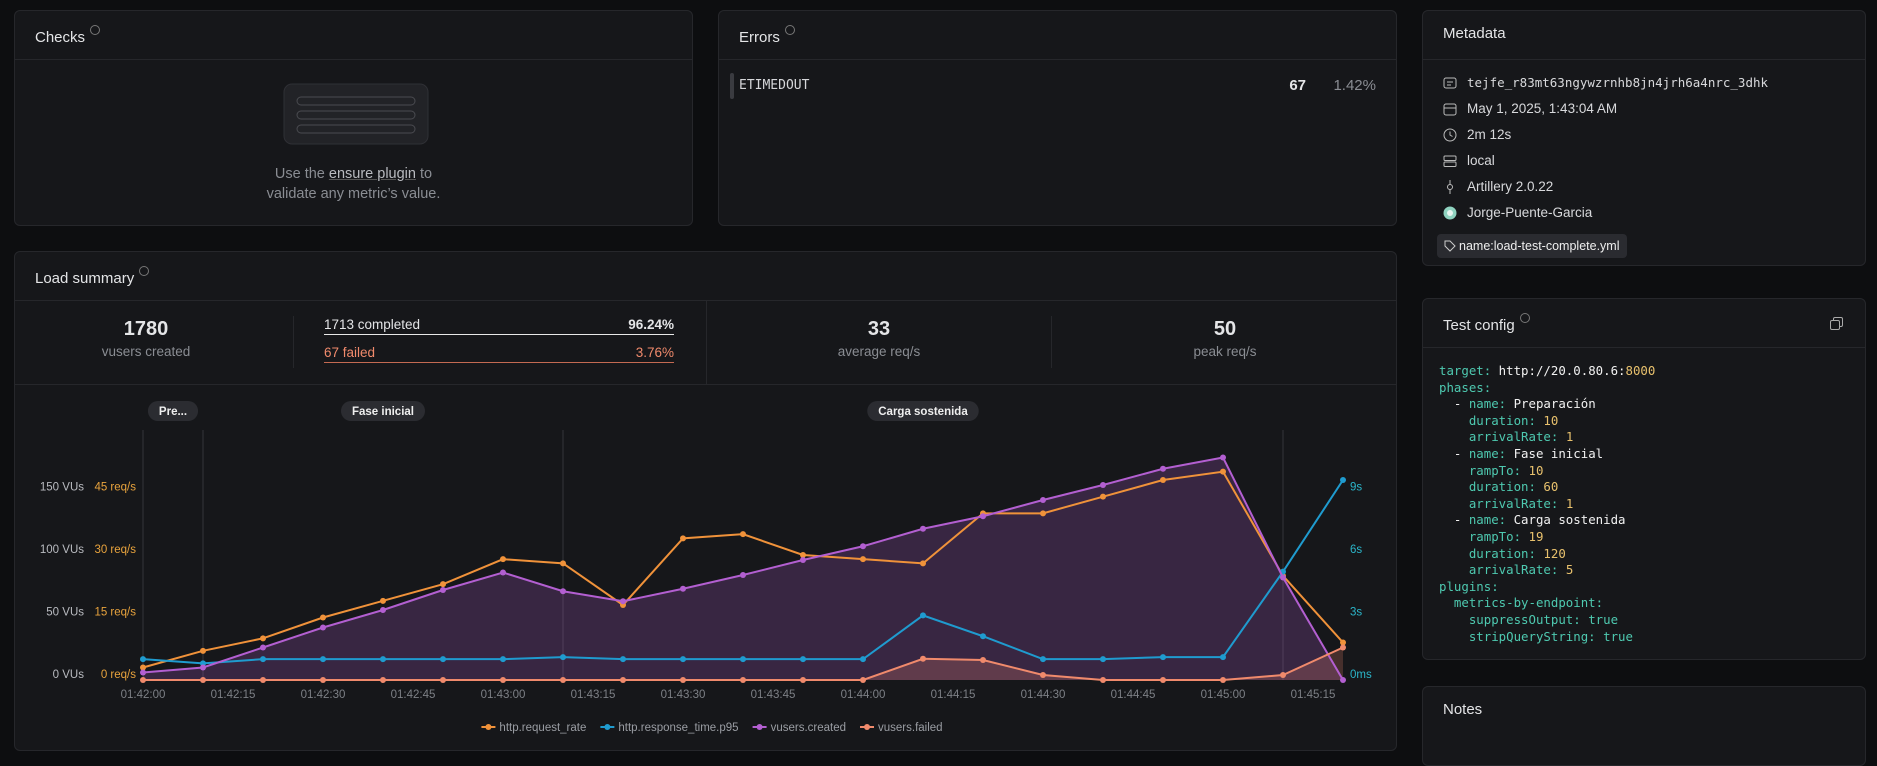  I want to click on code-line: suppressOutput: true, so click(1547, 620).